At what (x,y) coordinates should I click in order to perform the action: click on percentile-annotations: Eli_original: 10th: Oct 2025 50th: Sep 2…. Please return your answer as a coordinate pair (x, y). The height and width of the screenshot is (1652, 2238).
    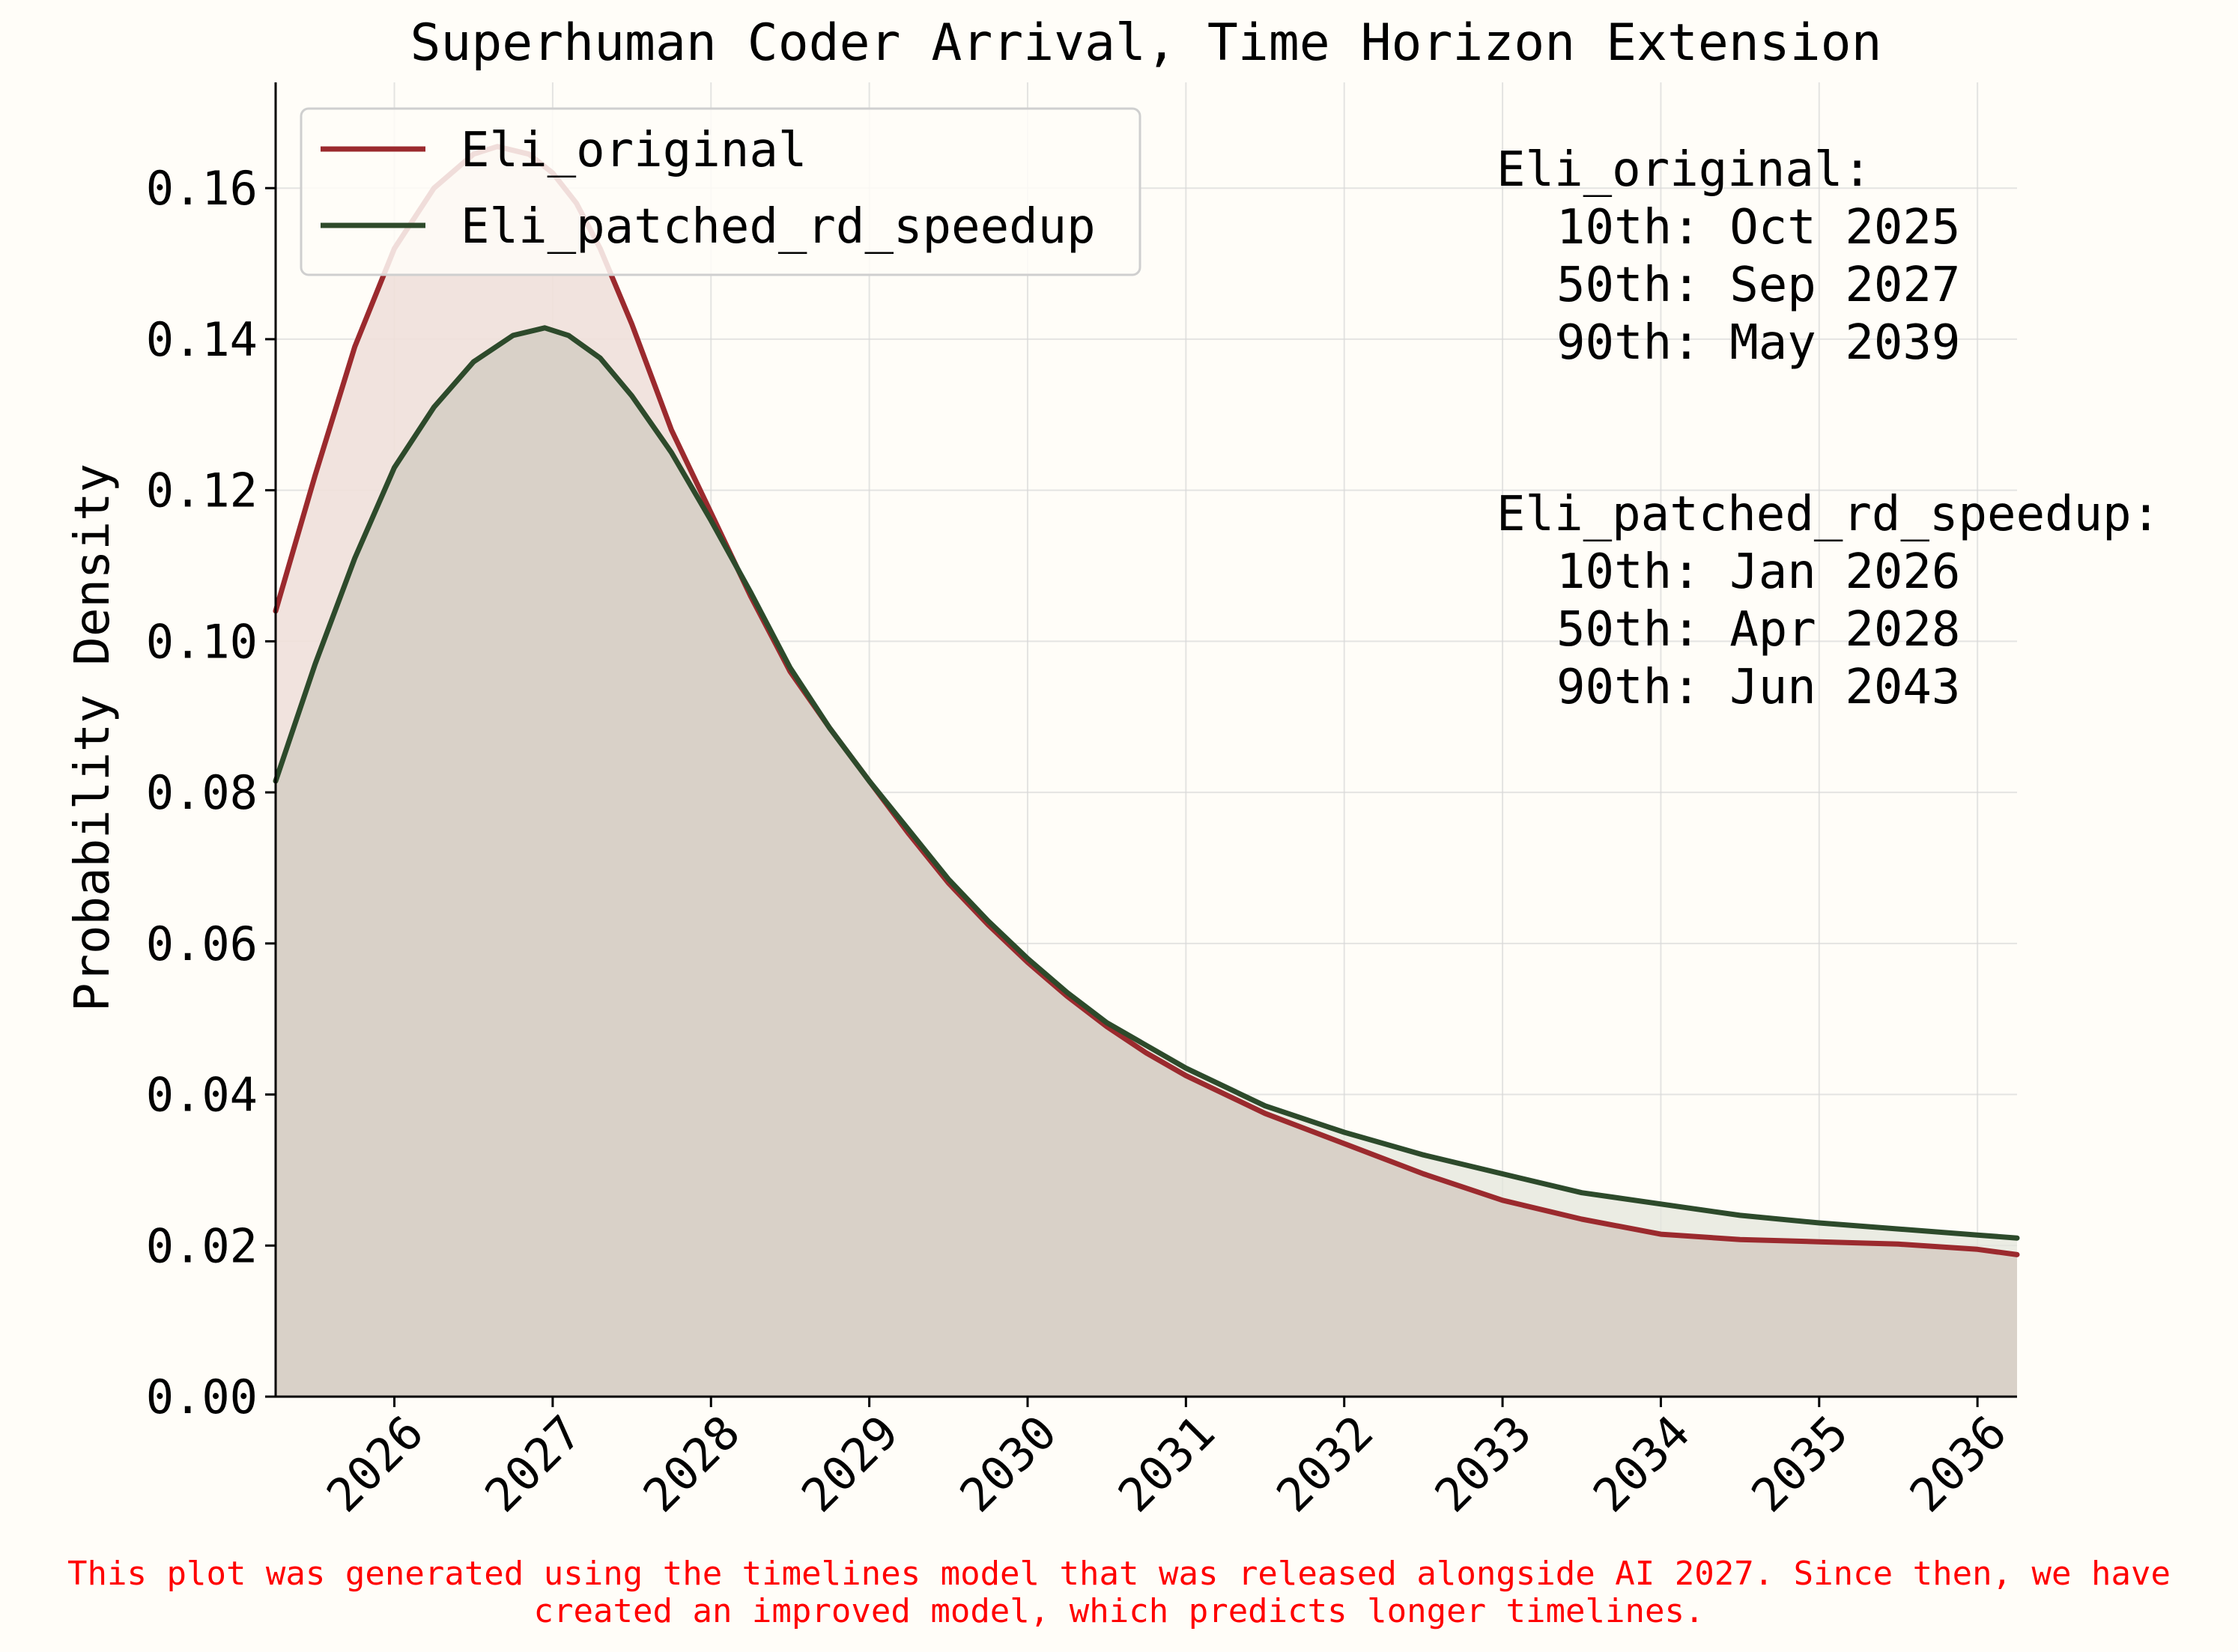
    Looking at the image, I should click on (1828, 429).